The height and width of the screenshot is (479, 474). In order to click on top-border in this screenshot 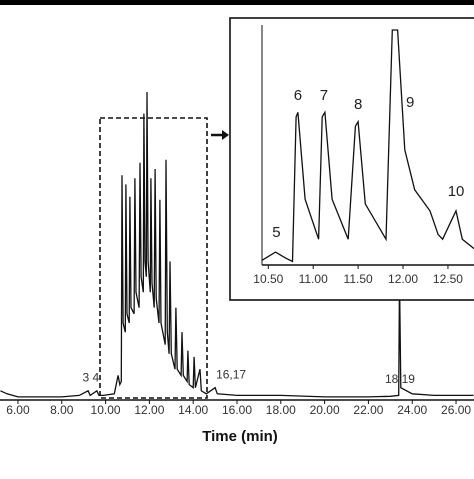, I will do `click(237, 2)`.